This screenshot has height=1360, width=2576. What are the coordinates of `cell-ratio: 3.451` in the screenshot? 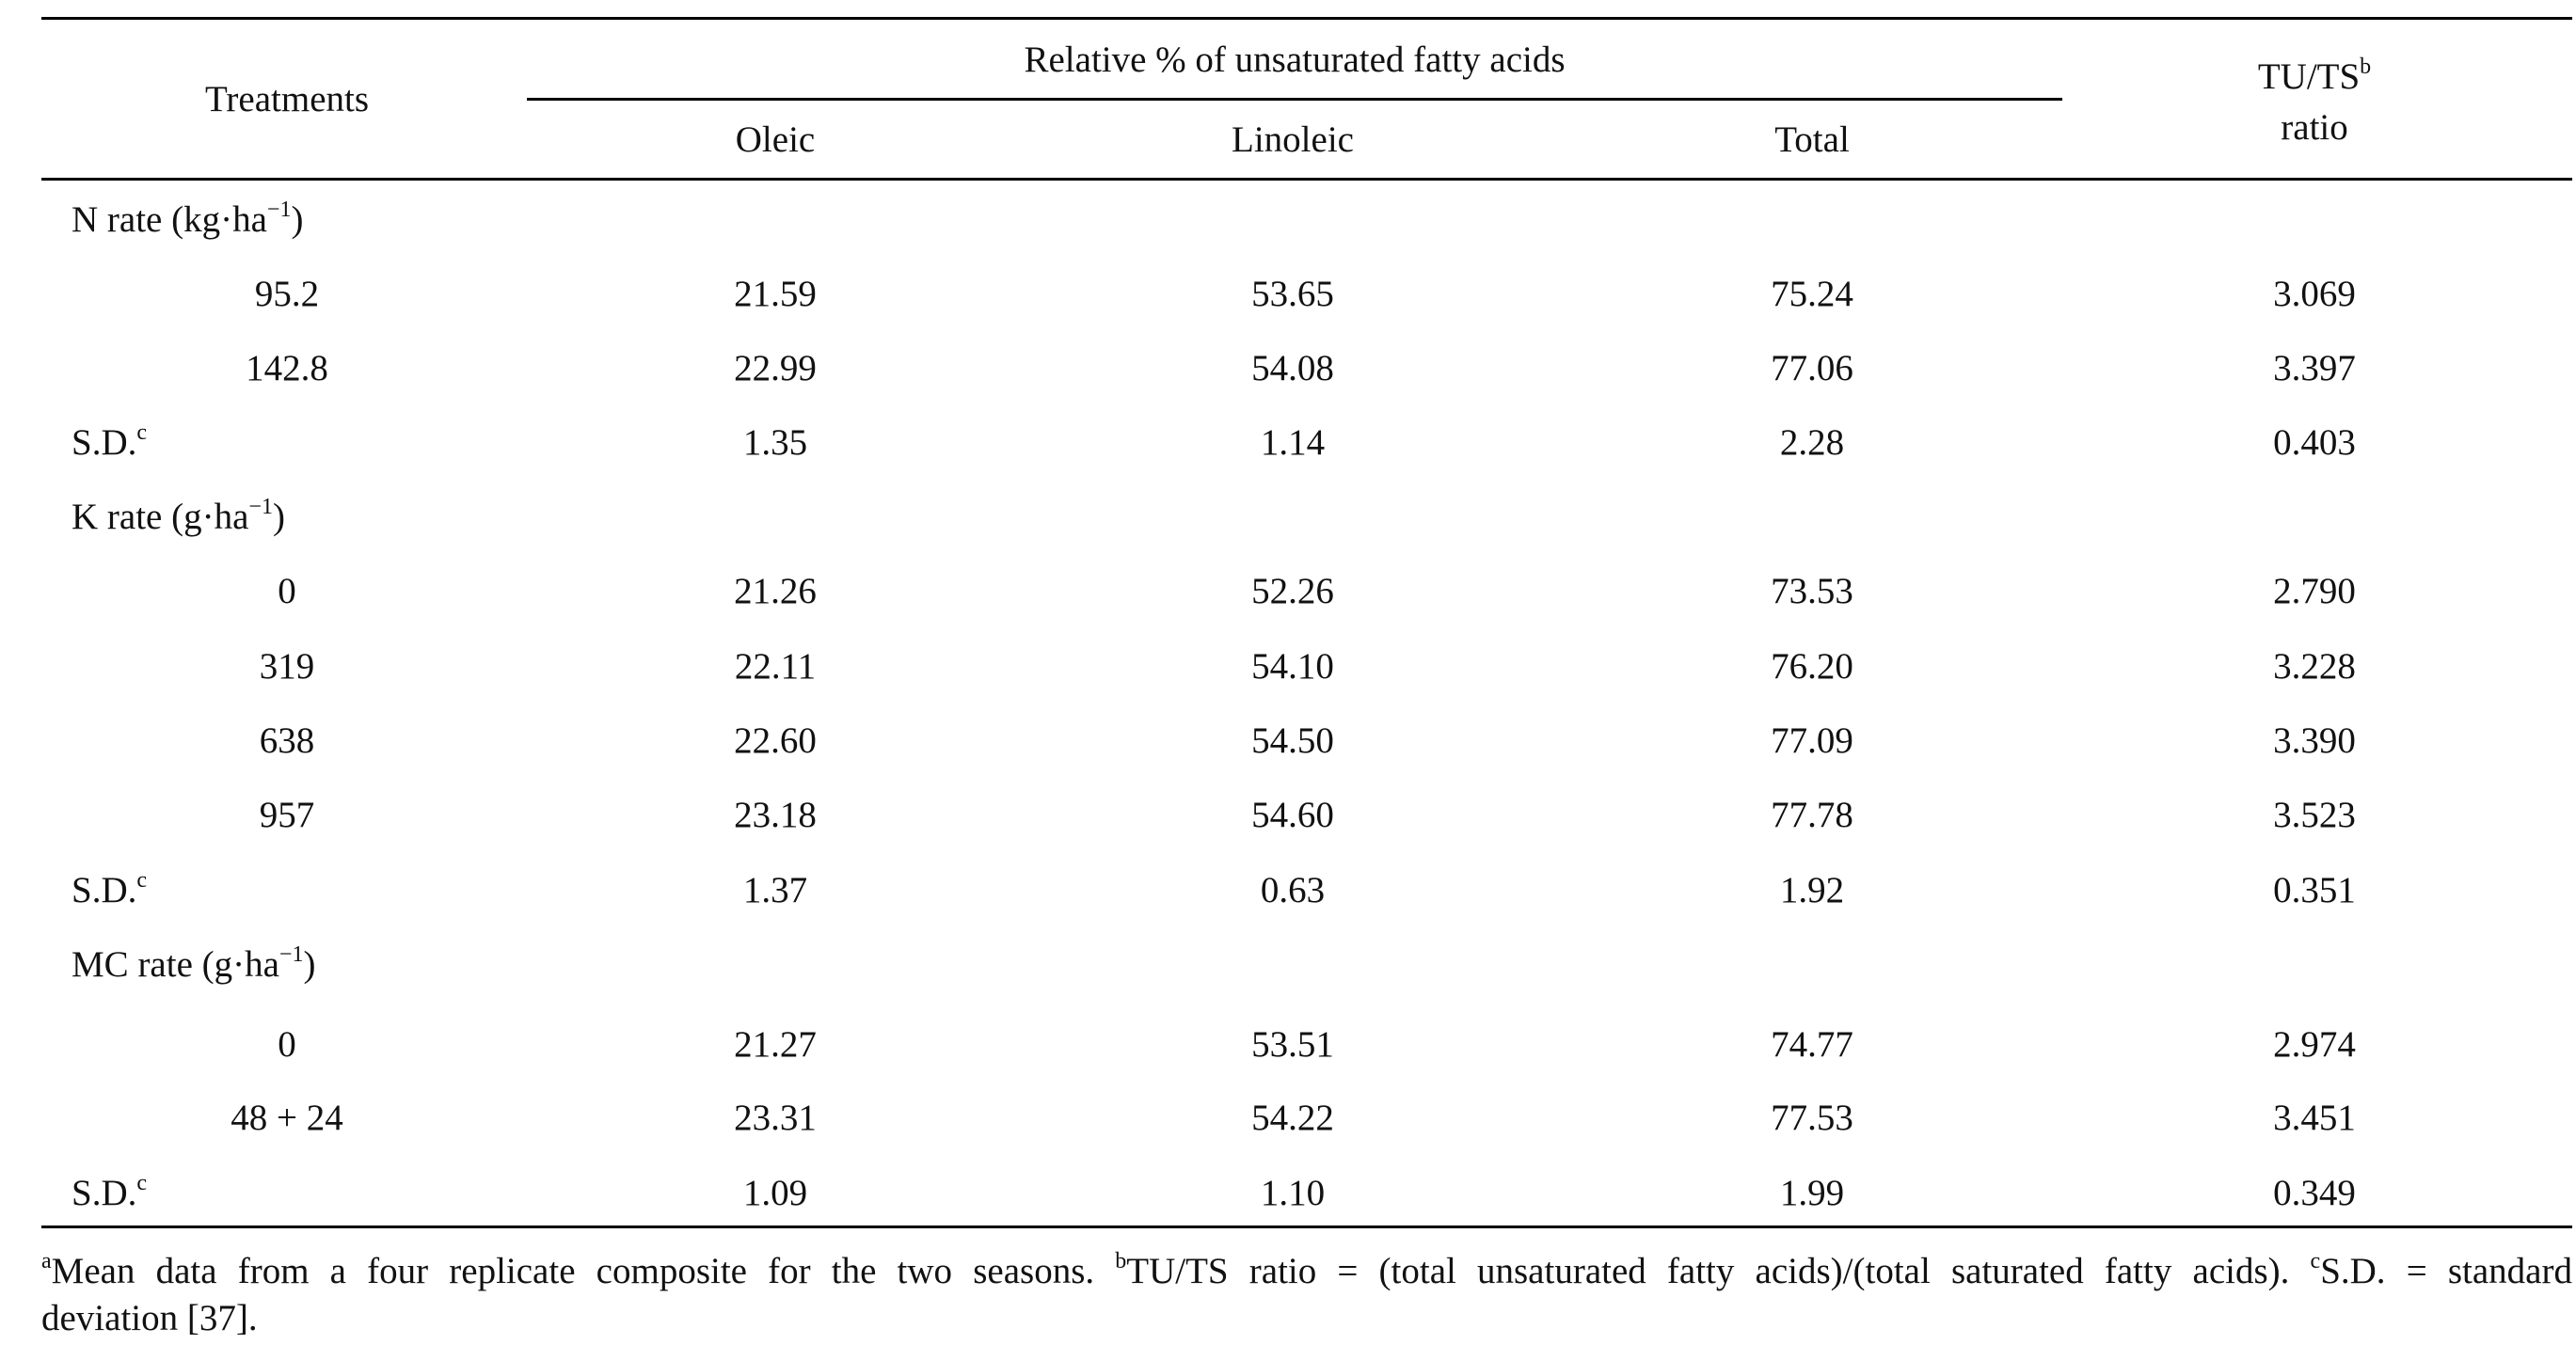 It's located at (2315, 1118).